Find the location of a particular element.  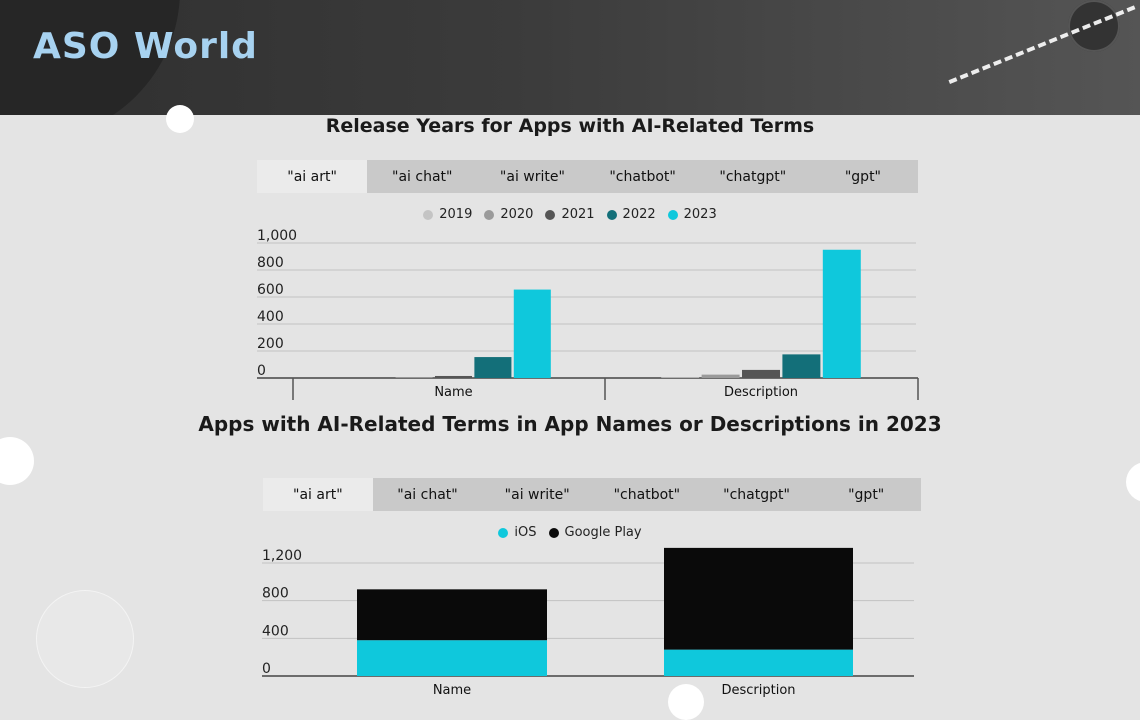

y-tick-label: 200 is located at coordinates (270, 344).